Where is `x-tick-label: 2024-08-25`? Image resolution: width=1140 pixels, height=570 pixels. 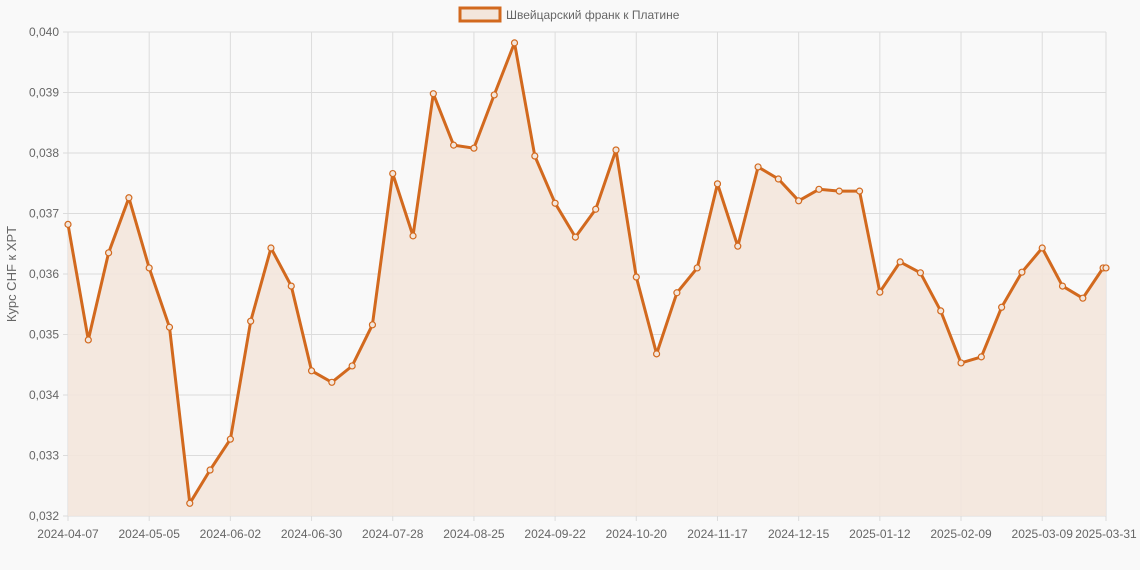 x-tick-label: 2024-08-25 is located at coordinates (474, 534).